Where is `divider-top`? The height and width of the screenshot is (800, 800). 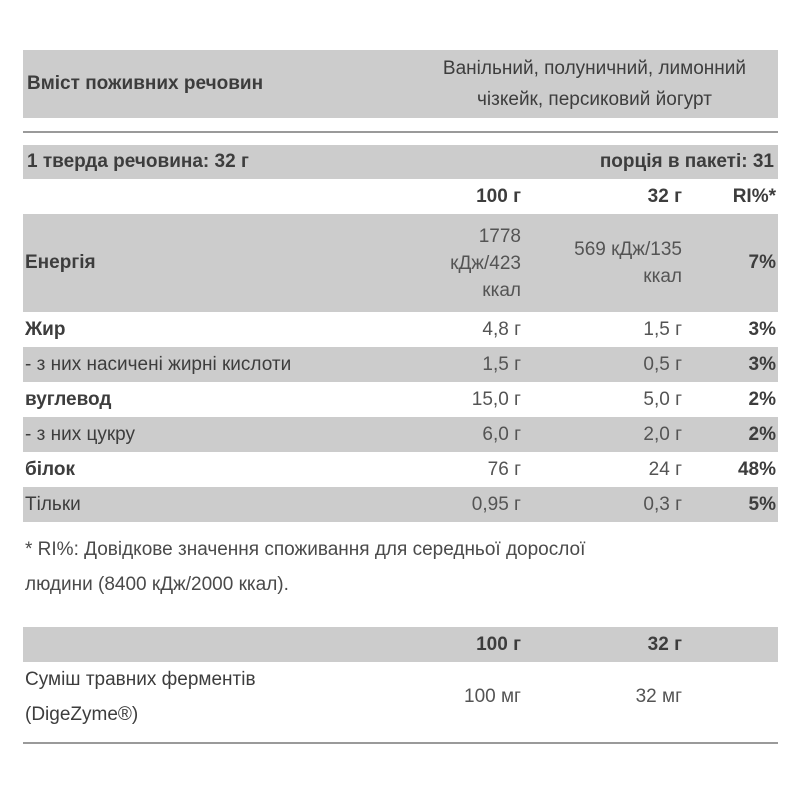 divider-top is located at coordinates (400, 132).